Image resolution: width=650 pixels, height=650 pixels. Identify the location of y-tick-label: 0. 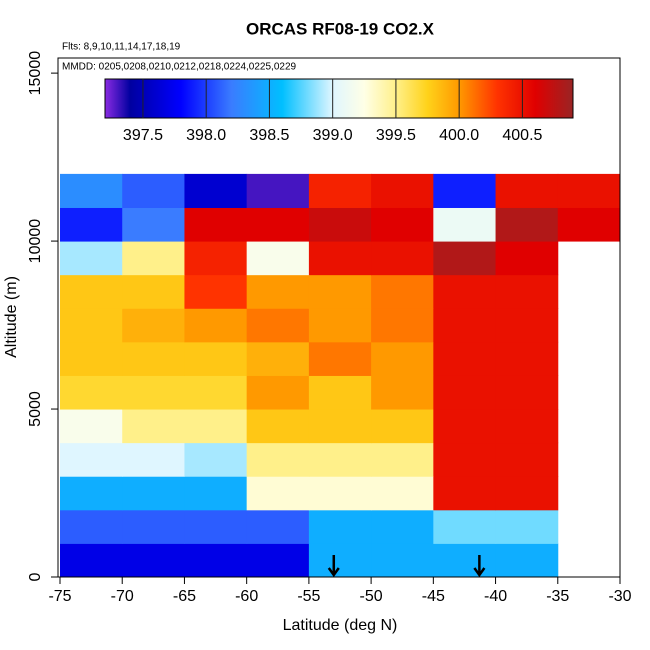
(35, 576).